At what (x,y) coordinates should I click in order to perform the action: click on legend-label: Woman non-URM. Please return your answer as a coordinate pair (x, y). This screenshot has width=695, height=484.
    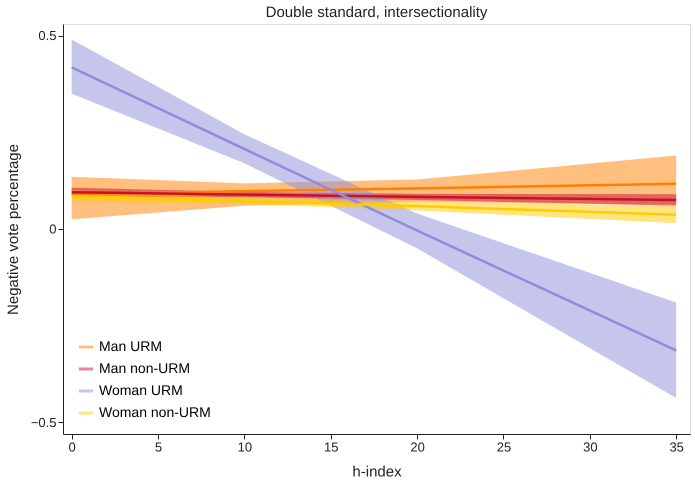
    Looking at the image, I should click on (155, 412).